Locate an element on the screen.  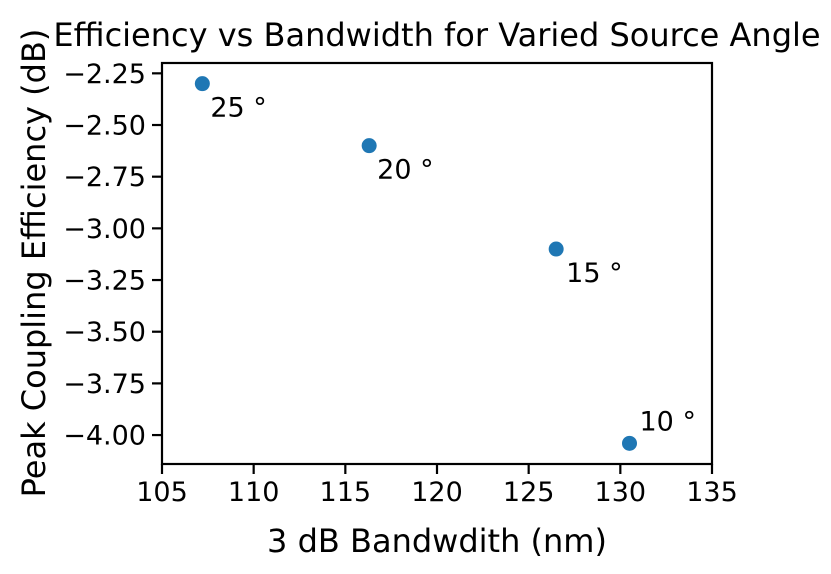
y-tick-label: −4.00 is located at coordinates (104, 436).